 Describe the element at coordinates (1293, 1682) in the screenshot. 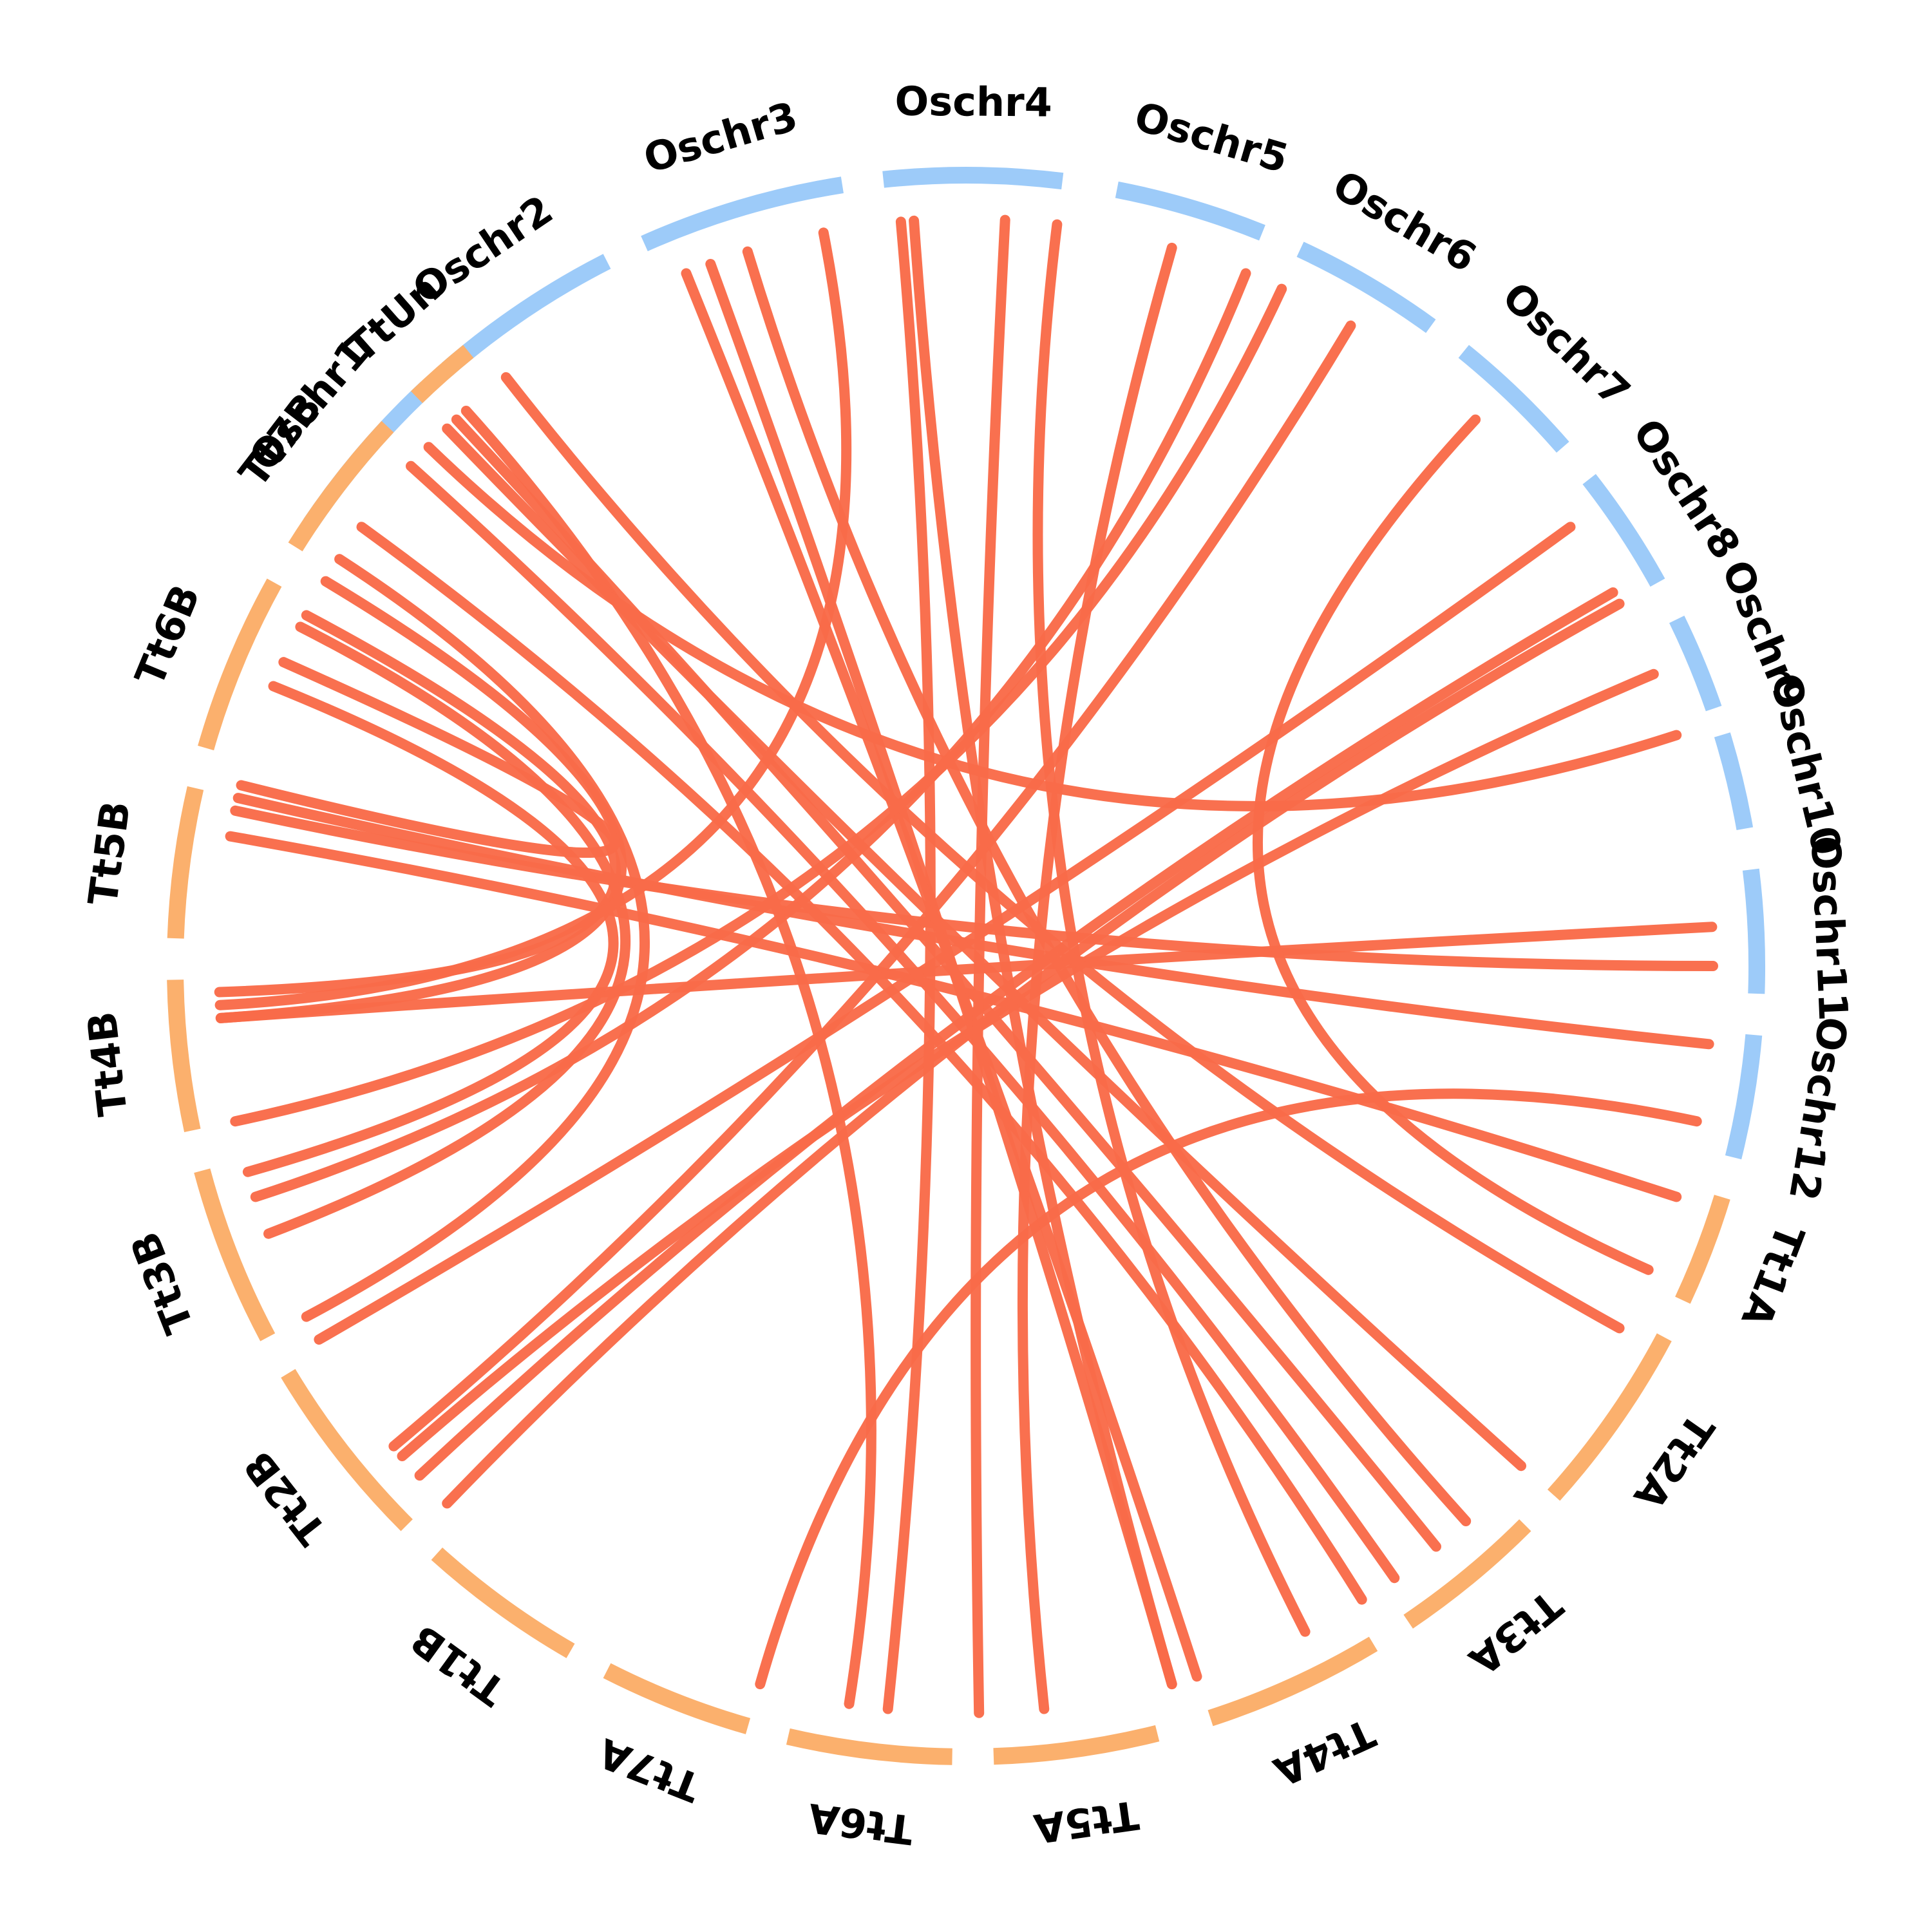

I see `chromosome-arc-tt4a` at that location.